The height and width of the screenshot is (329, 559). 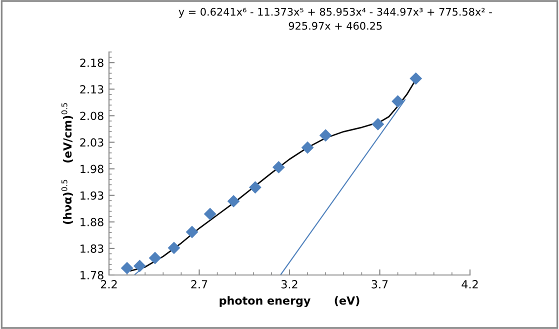 What do you see at coordinates (92, 248) in the screenshot?
I see `y-tick-label: 1.83` at bounding box center [92, 248].